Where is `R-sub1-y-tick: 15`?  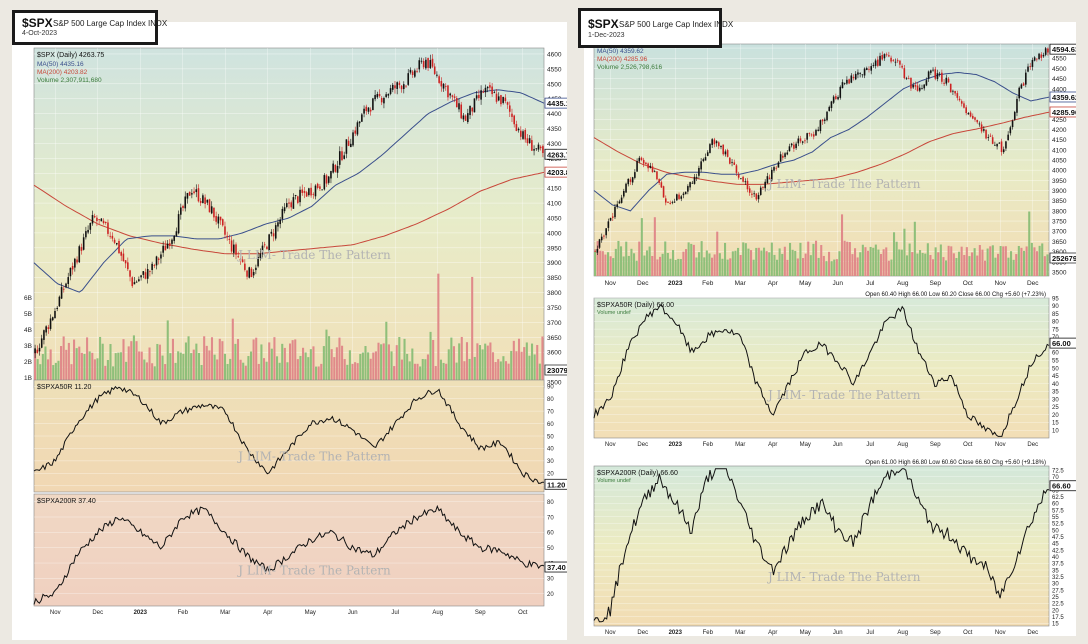
R-sub1-y-tick: 15 is located at coordinates (1055, 424).